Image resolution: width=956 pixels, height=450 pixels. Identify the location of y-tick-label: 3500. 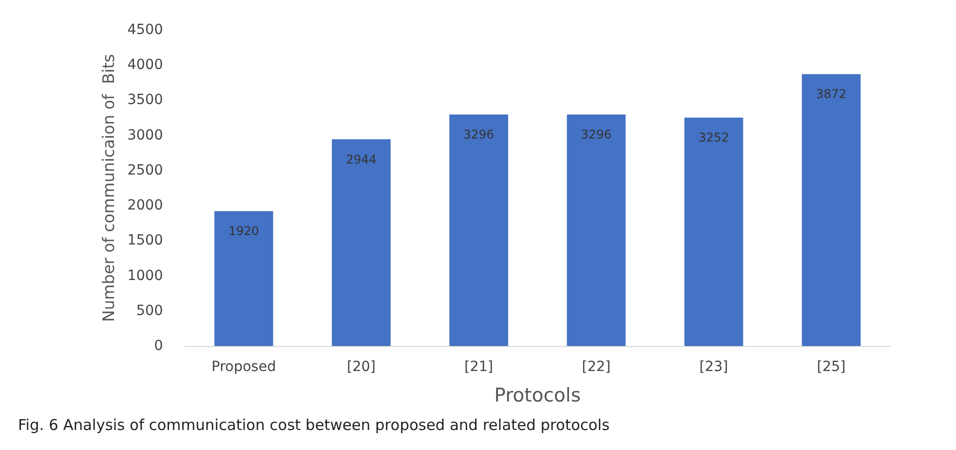
(145, 100).